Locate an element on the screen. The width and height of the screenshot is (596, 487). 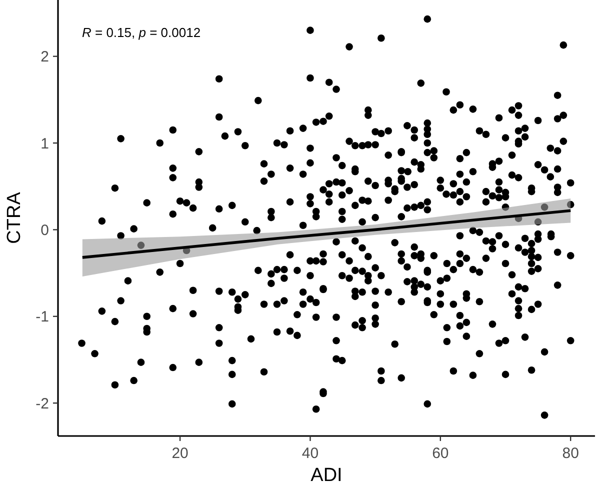
x-axis-title: ADI is located at coordinates (326, 475).